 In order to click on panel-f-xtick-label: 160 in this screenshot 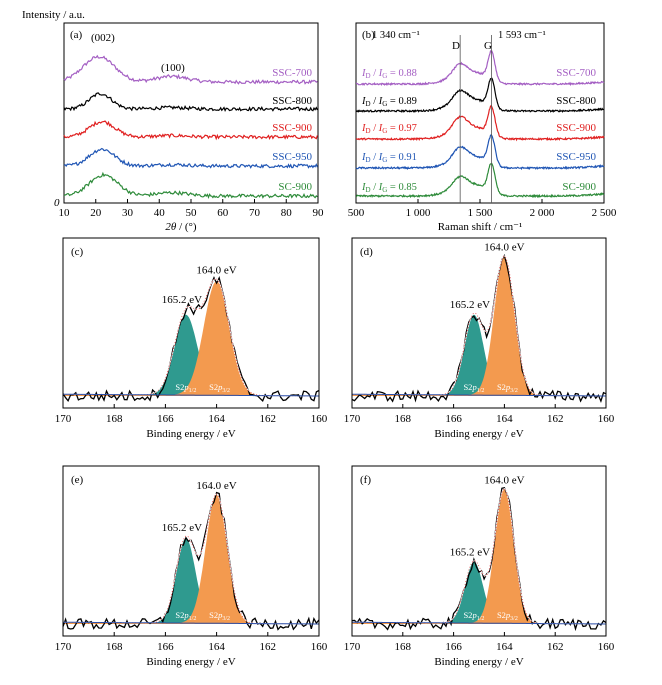, I will do `click(606, 647)`.